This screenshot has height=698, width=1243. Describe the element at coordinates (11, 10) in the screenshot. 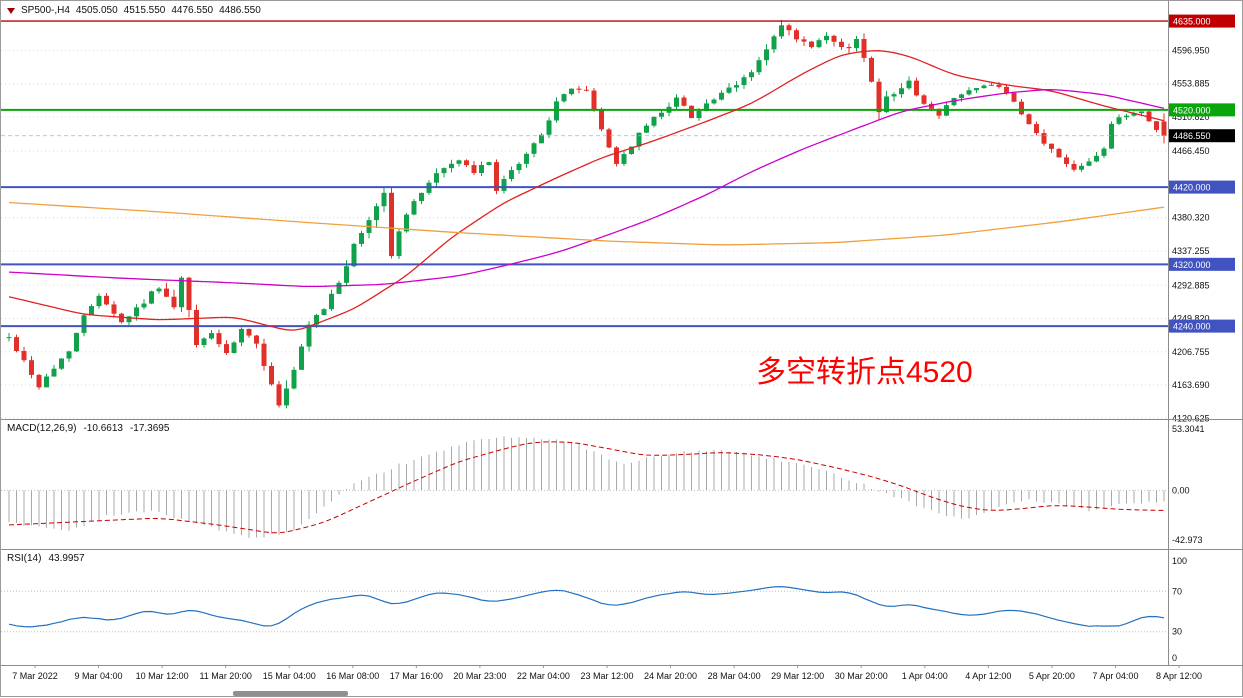

I see `symbol-marker-icon` at that location.